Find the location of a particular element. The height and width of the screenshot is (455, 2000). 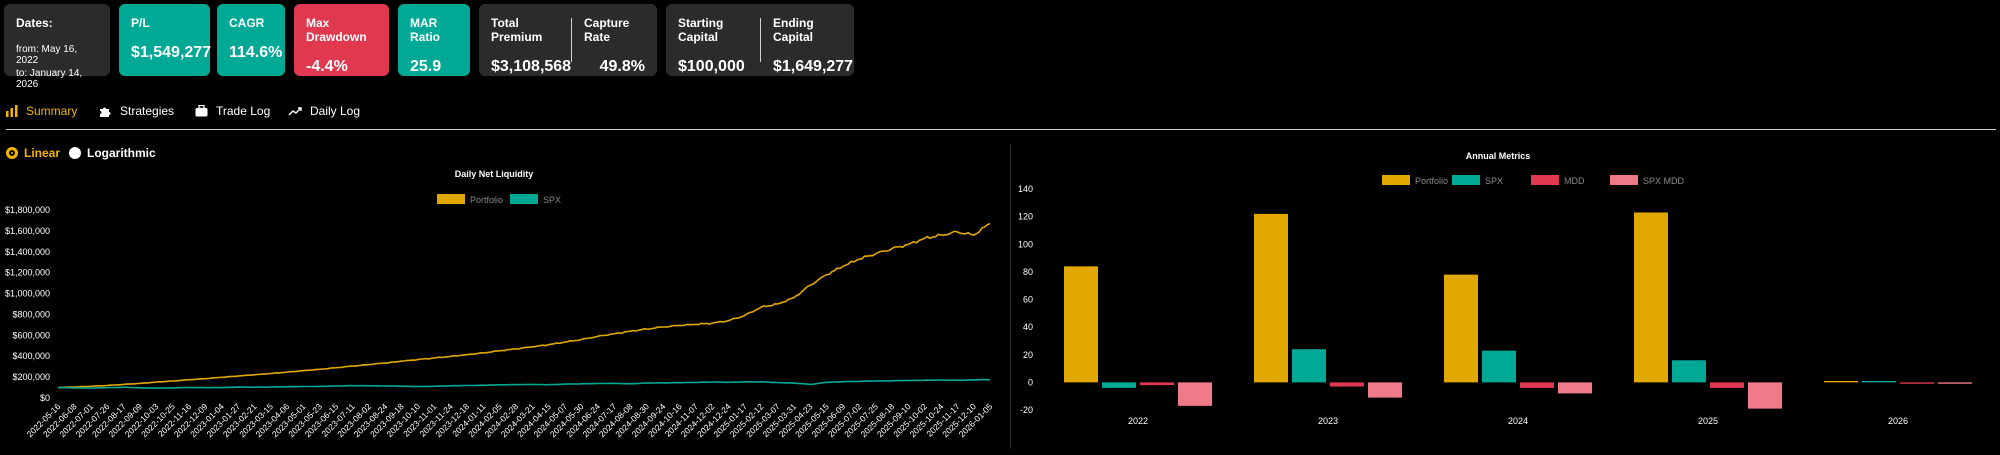

tab-summary-label: Summary is located at coordinates (52, 111).